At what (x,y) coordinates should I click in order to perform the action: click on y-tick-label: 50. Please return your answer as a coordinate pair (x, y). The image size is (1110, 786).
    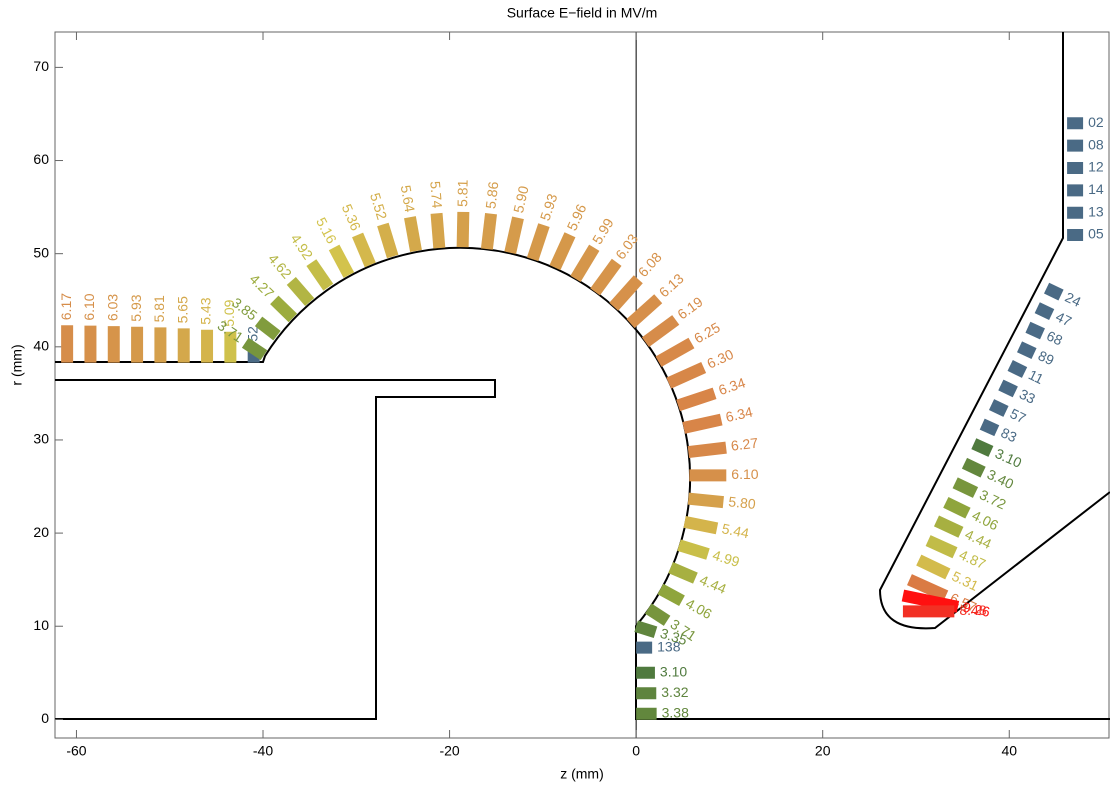
    Looking at the image, I should click on (41, 252).